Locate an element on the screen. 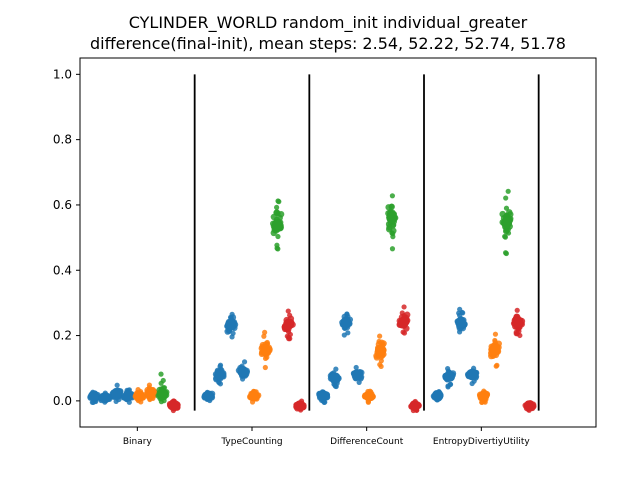 The image size is (640, 480). x-tick-label: TypeCounting is located at coordinates (251, 442).